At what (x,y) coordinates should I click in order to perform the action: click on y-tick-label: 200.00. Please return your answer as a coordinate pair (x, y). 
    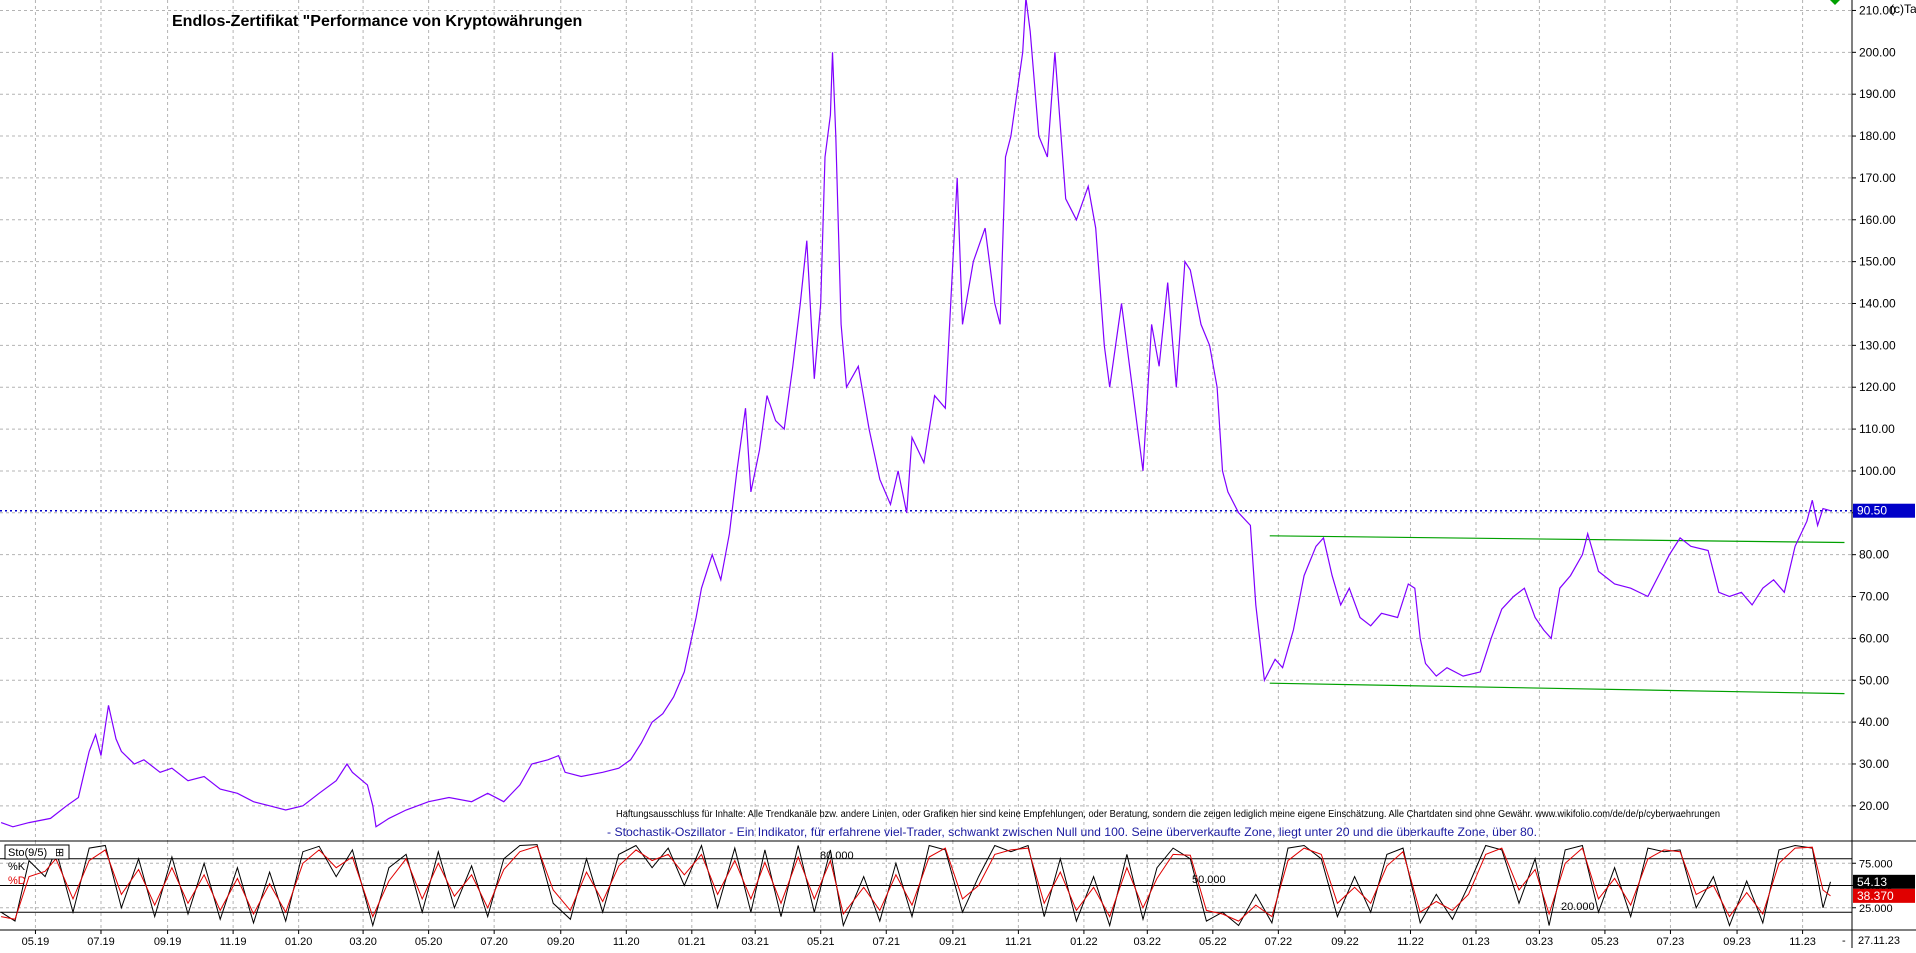
    Looking at the image, I should click on (1877, 52).